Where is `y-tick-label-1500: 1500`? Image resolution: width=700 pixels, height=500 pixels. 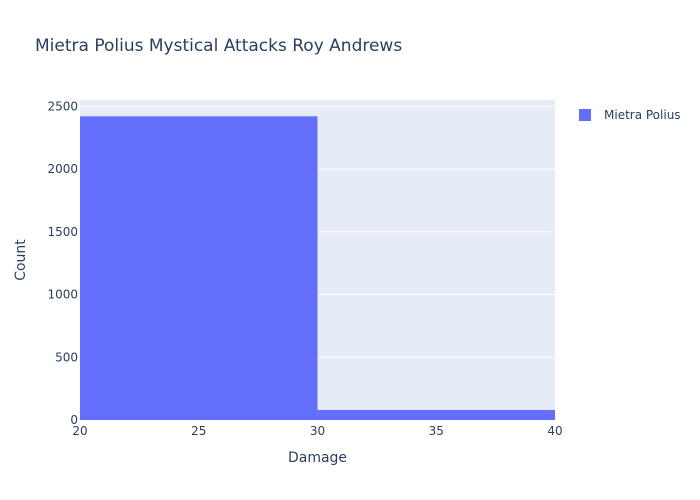
y-tick-label-1500: 1500 is located at coordinates (62, 232).